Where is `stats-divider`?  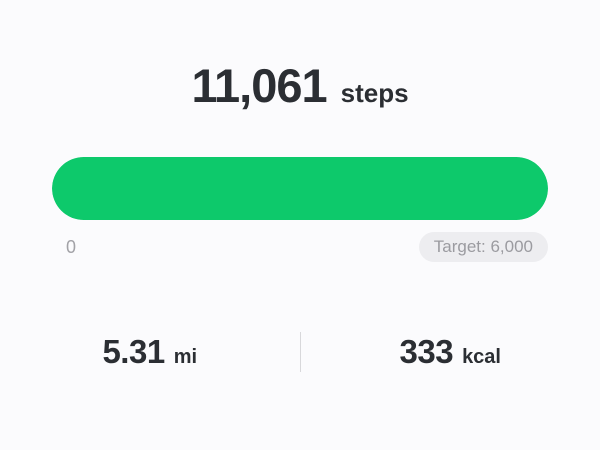 stats-divider is located at coordinates (300, 352).